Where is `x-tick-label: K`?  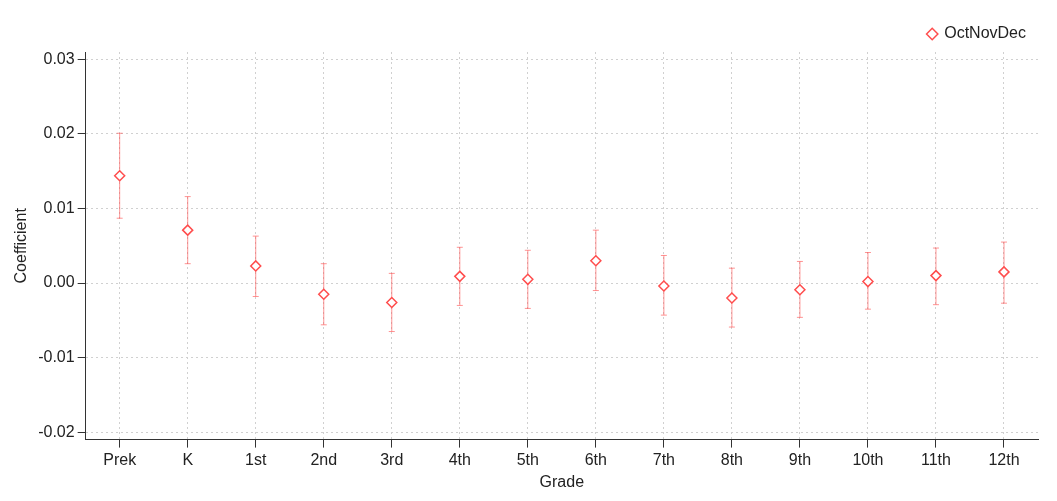 x-tick-label: K is located at coordinates (188, 459).